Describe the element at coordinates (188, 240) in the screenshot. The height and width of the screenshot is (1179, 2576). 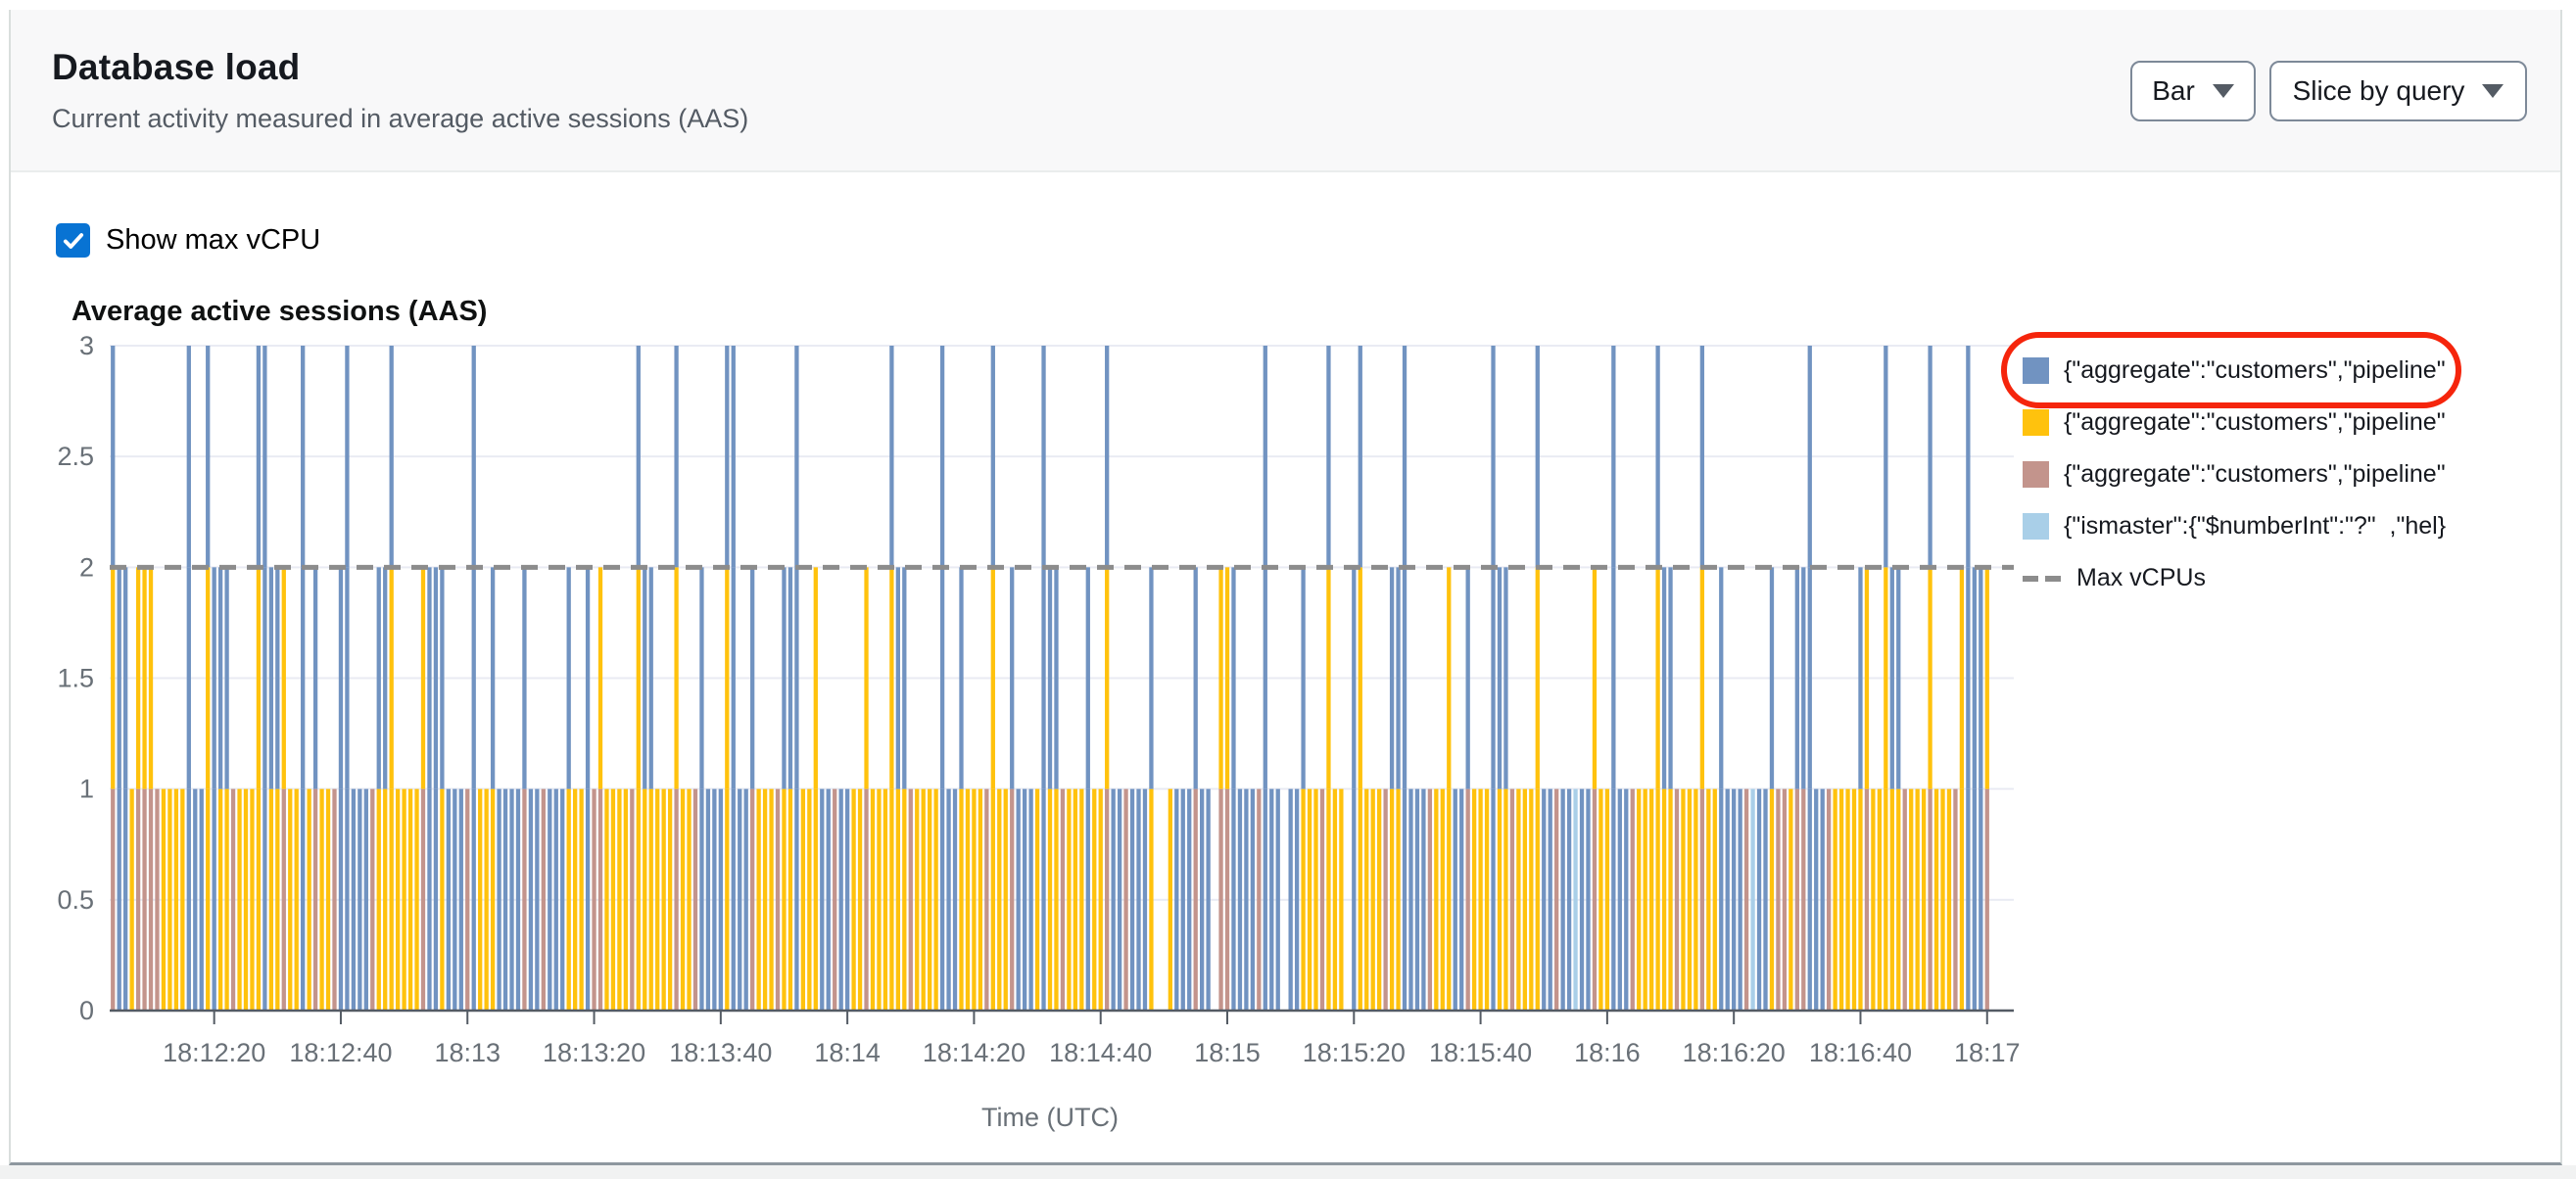
I see `show-max-vcpu-checkbox-row: Show max vCPU` at that location.